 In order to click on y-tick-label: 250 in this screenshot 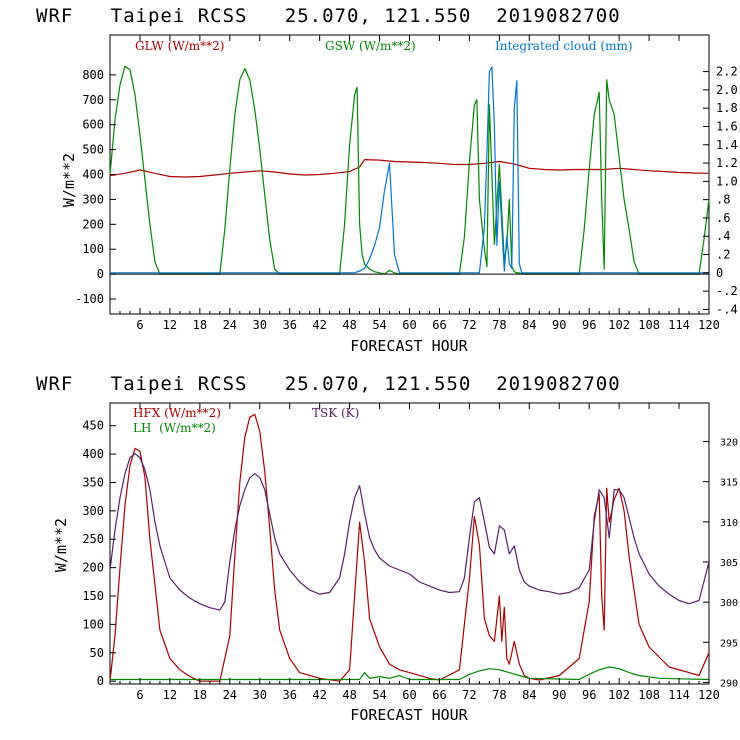, I will do `click(93, 539)`.